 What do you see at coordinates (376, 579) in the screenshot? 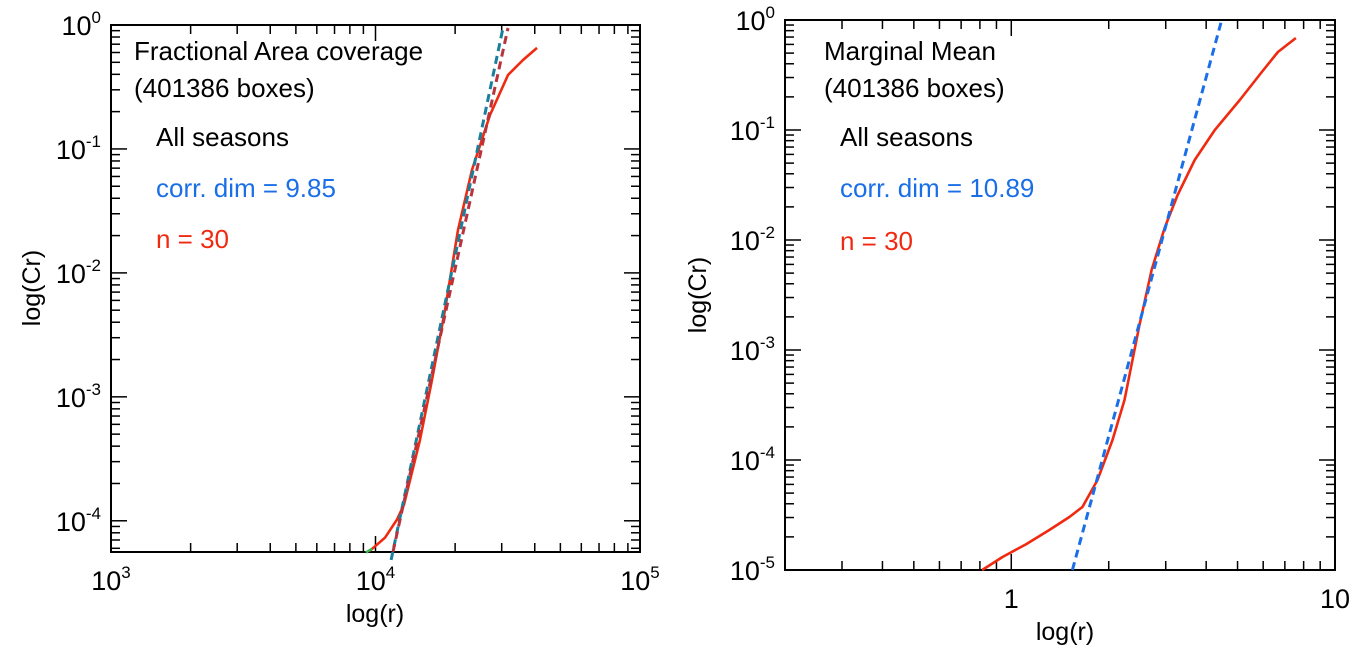
I see `x-tick-label: 10⁴` at bounding box center [376, 579].